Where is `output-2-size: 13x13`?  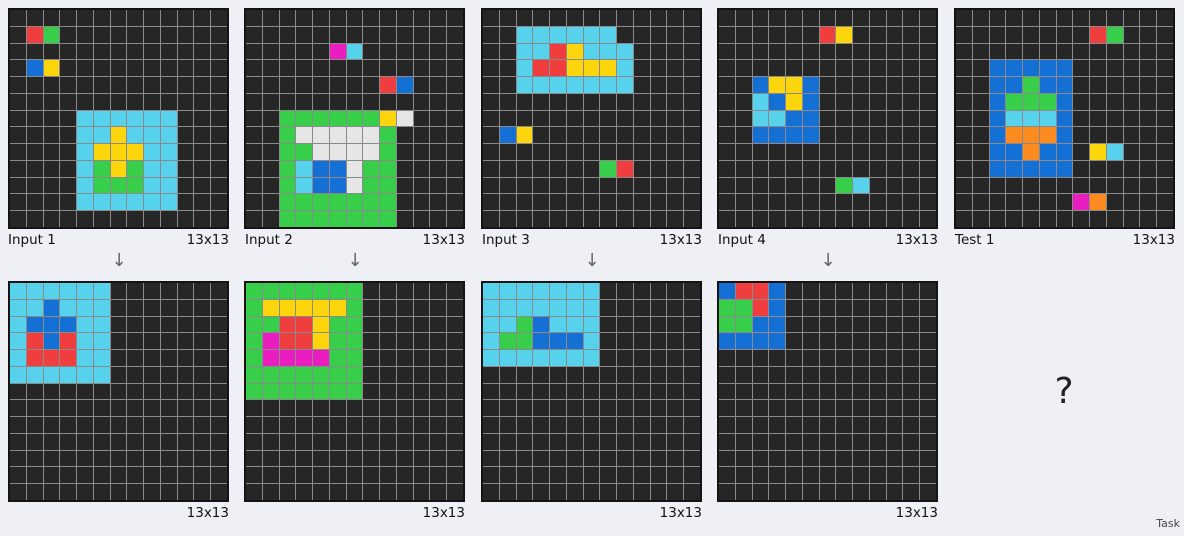
output-2-size: 13x13 is located at coordinates (443, 513).